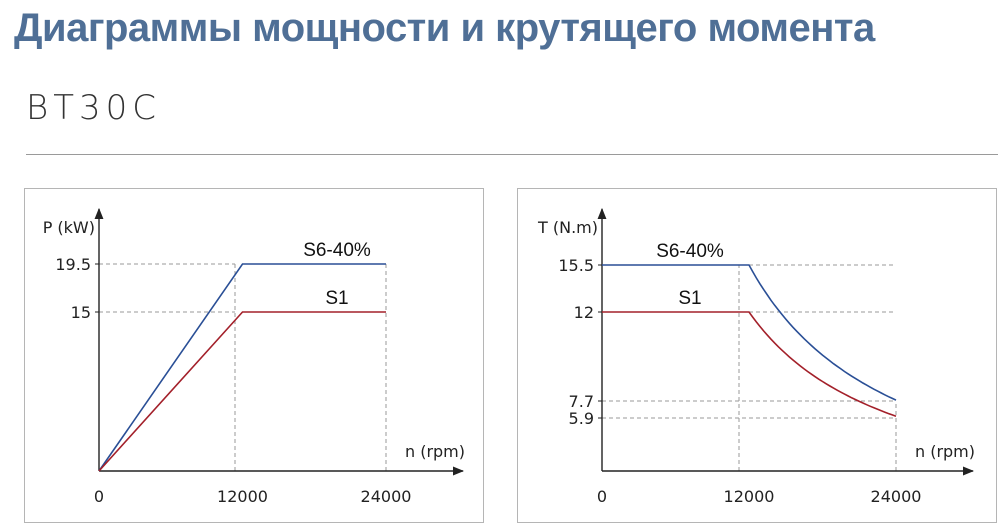  I want to click on y-tick-label: 15, so click(81, 312).